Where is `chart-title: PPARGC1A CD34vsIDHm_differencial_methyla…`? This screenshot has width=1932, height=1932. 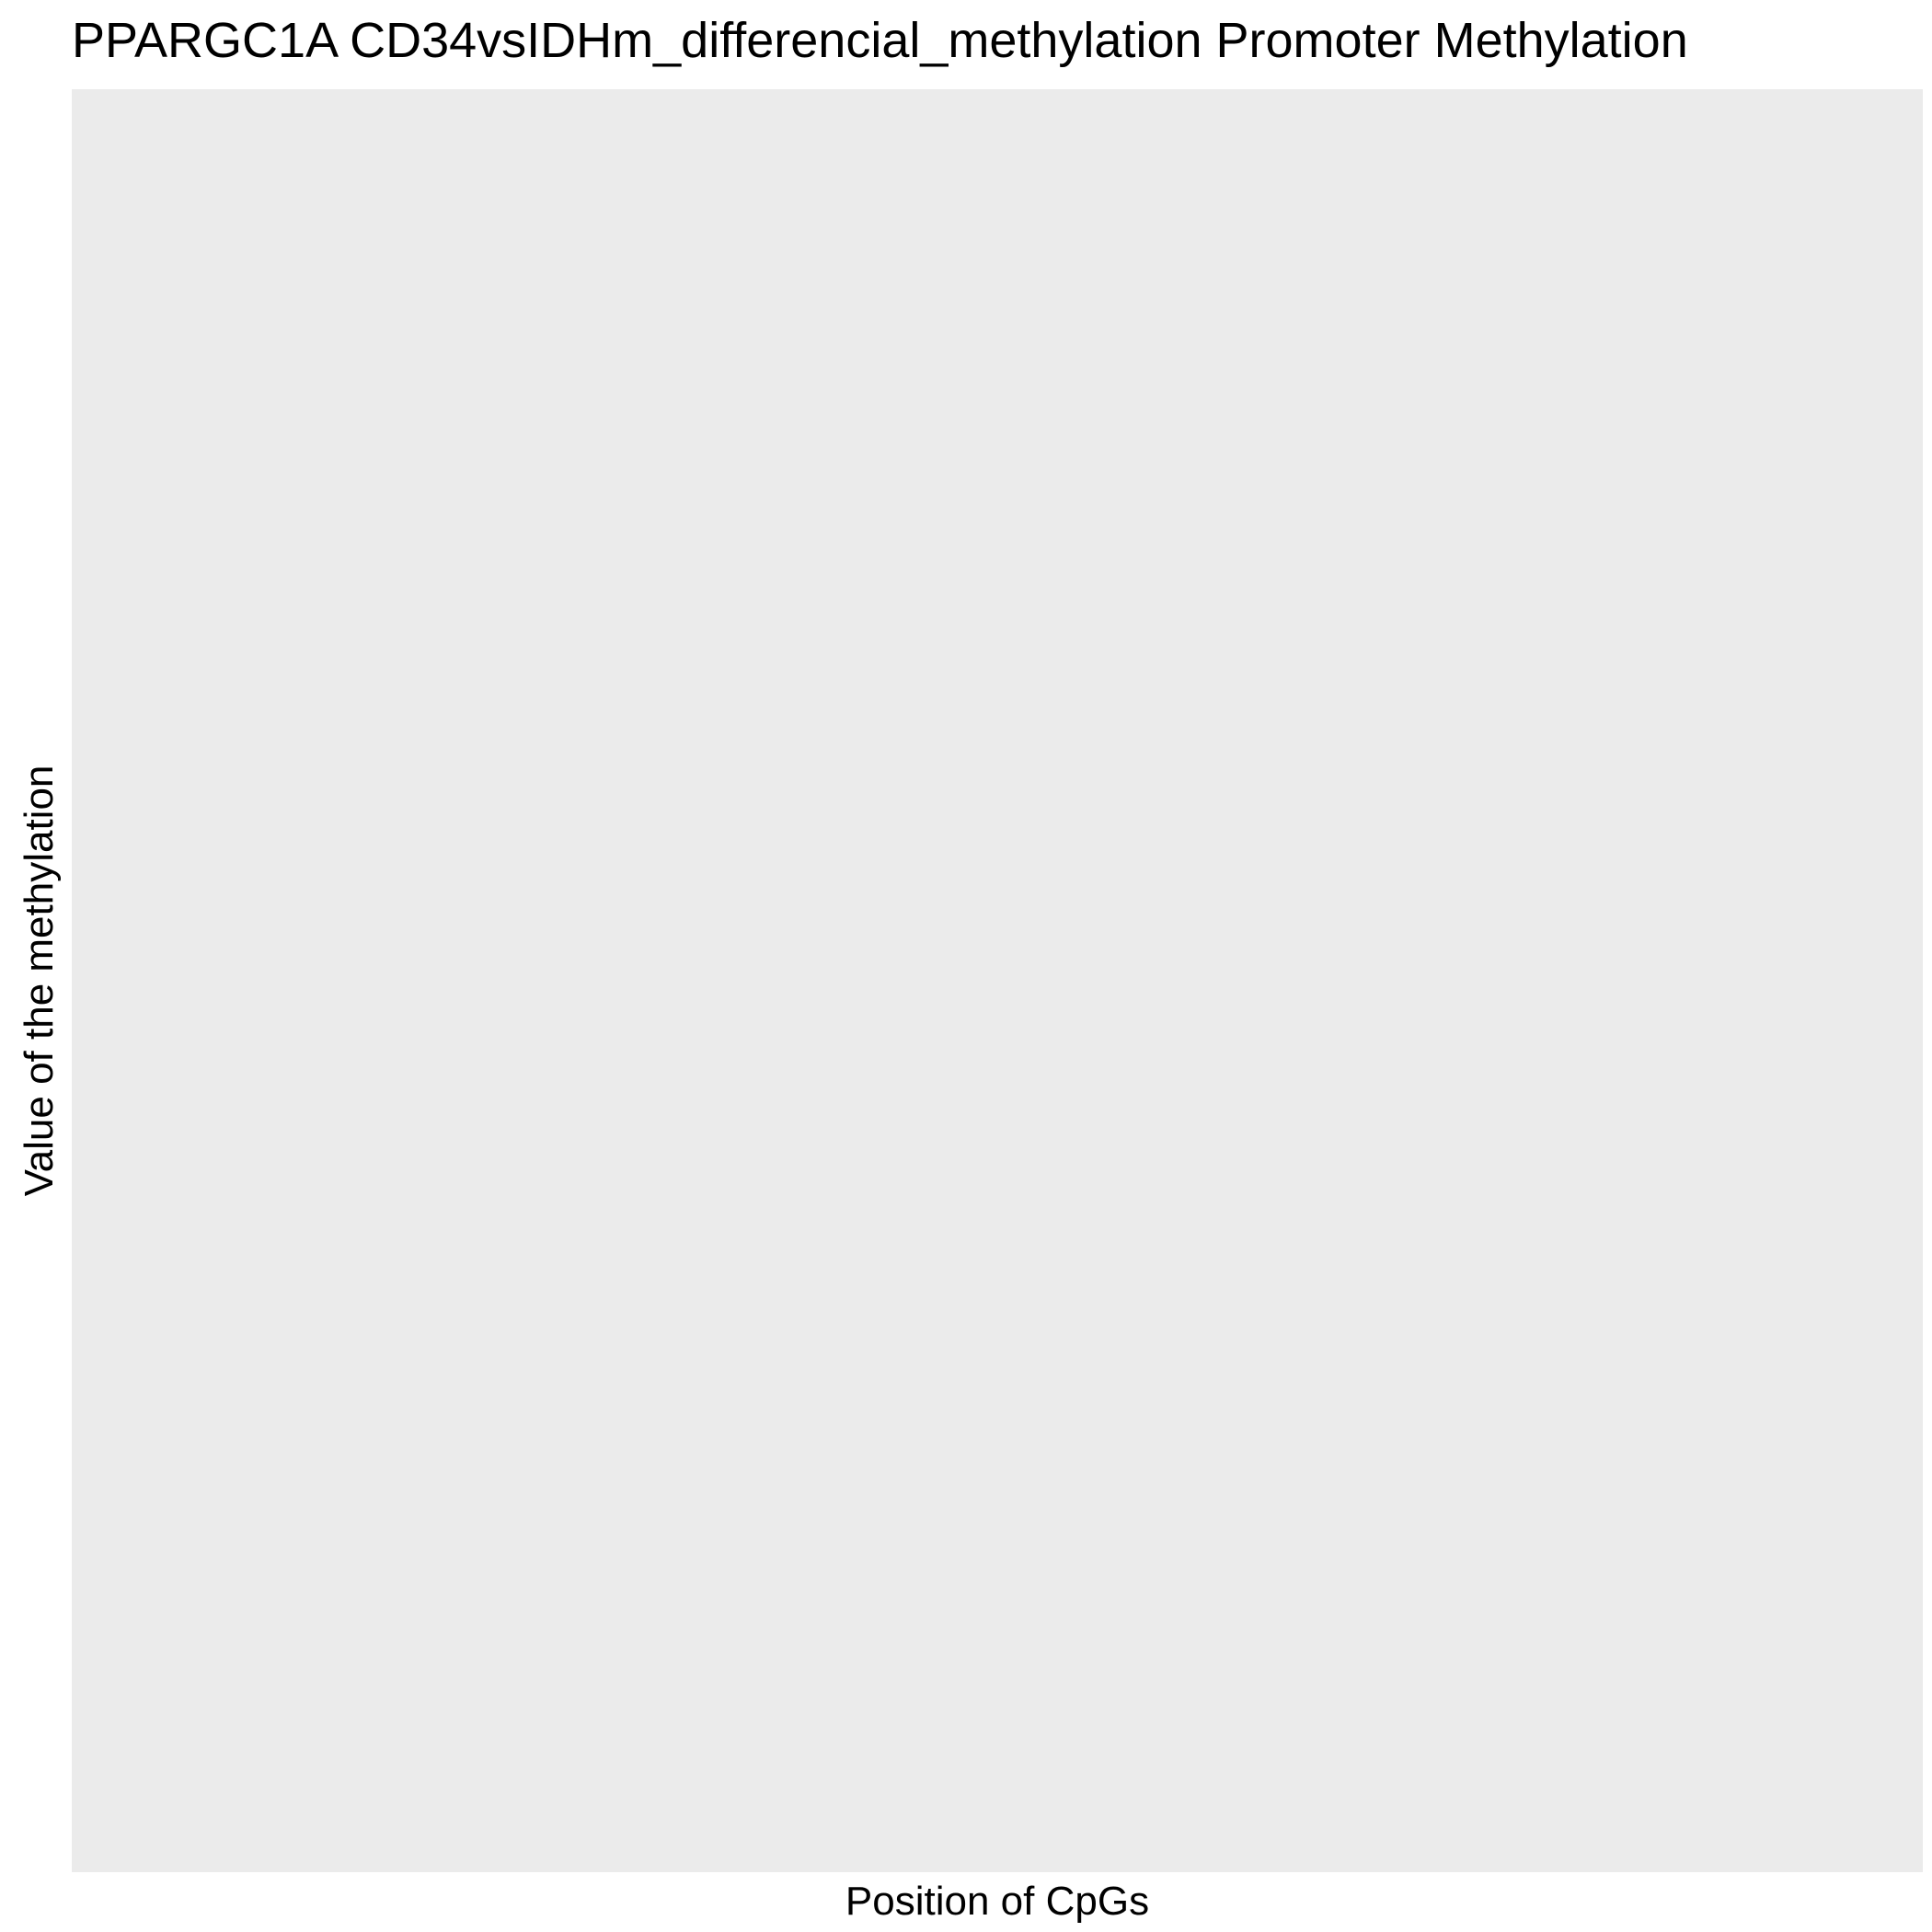 chart-title: PPARGC1A CD34vsIDHm_differencial_methyla… is located at coordinates (880, 40).